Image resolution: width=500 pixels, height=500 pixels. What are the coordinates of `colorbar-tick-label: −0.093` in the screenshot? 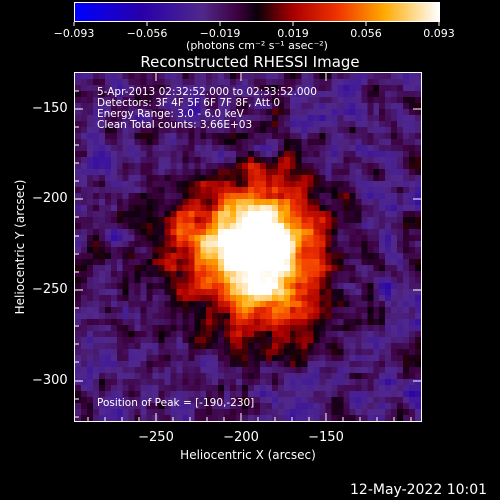 It's located at (74, 33).